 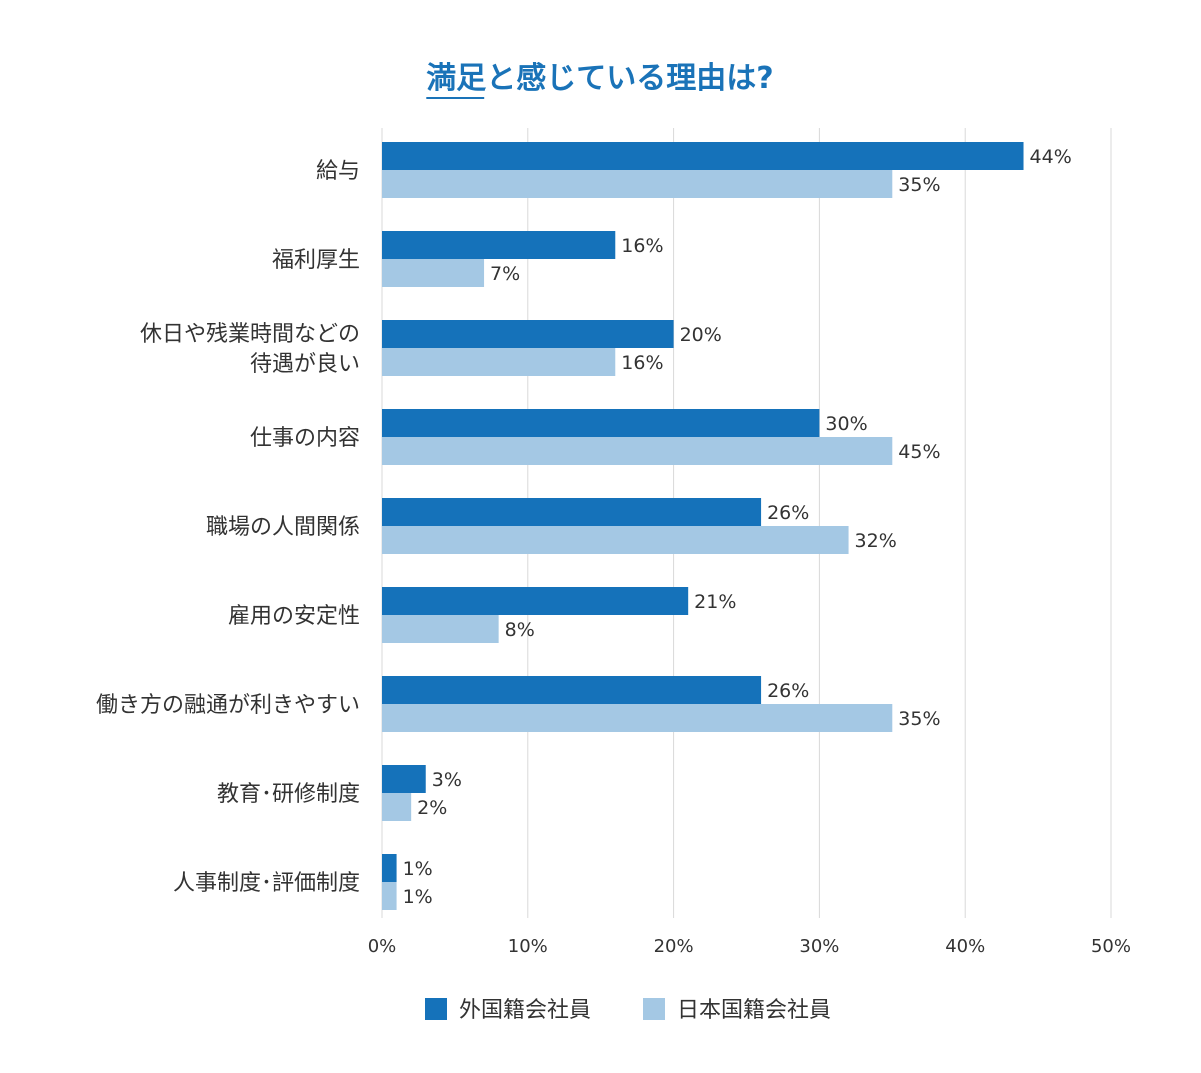 What do you see at coordinates (404, 779) in the screenshot?
I see `bar-s1-c8` at bounding box center [404, 779].